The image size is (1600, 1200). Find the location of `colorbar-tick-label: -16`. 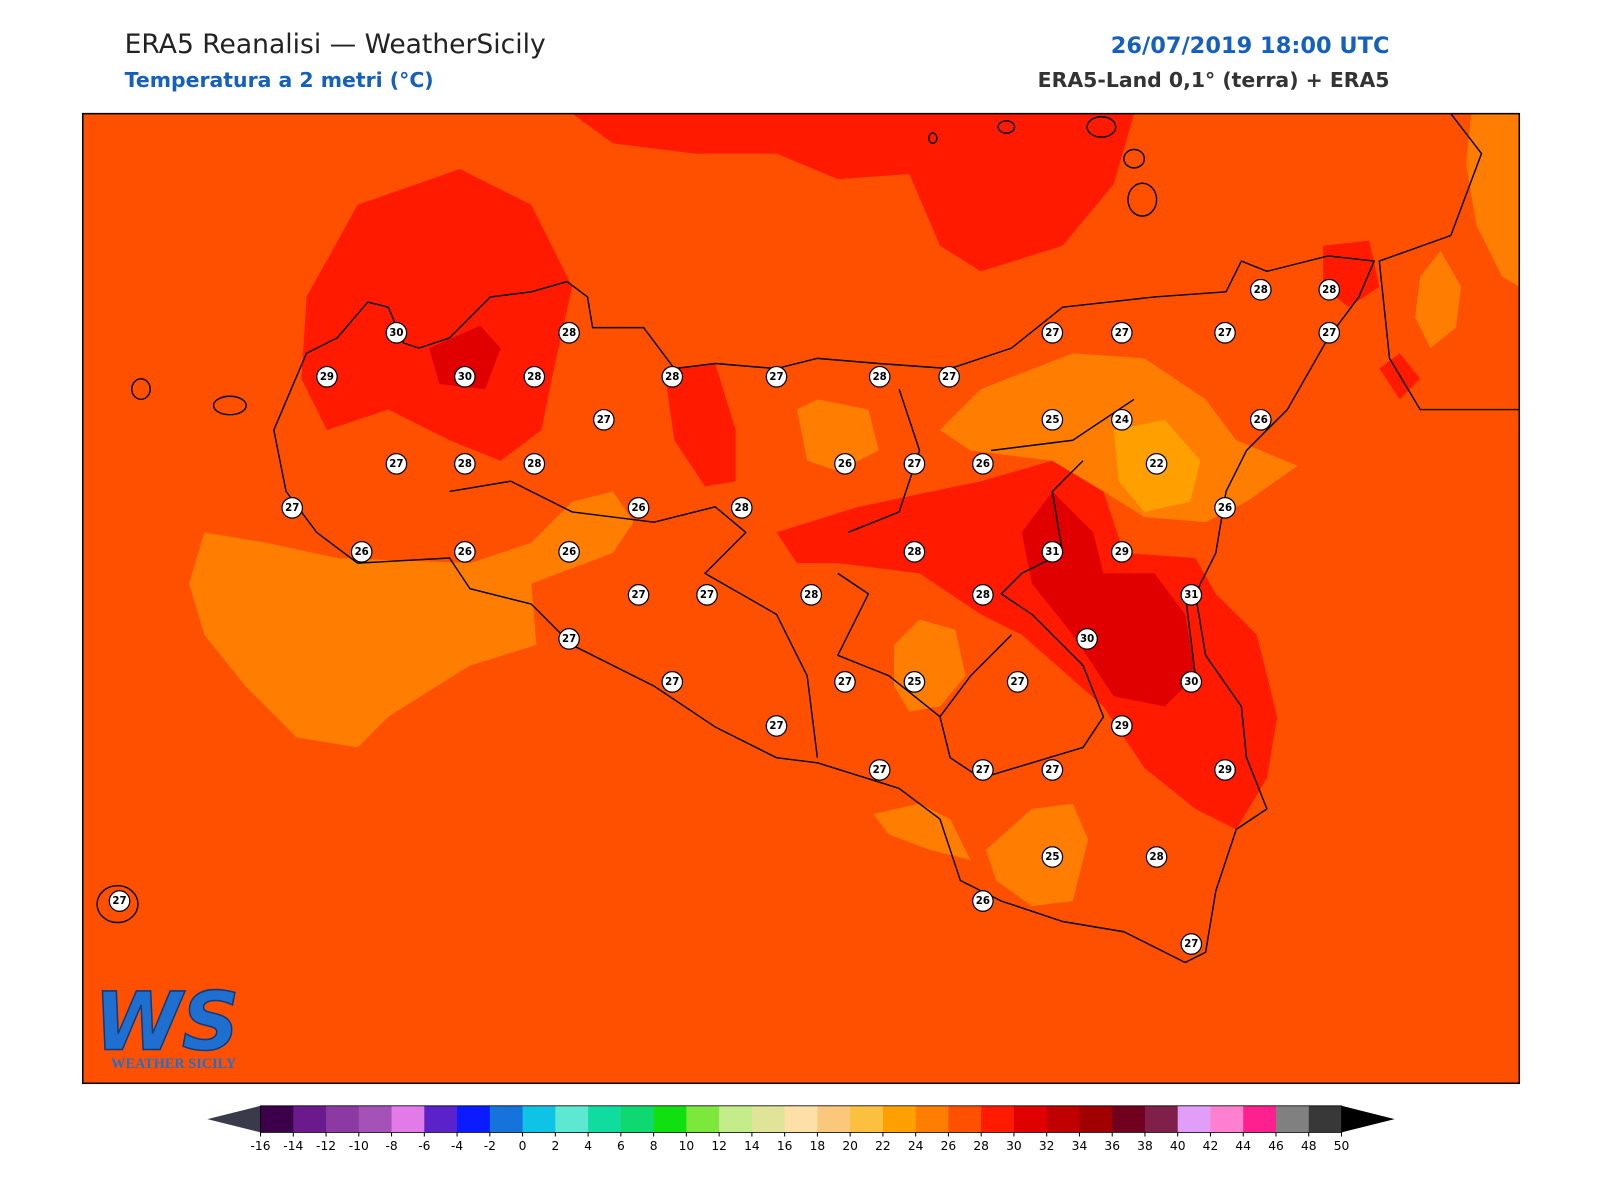

colorbar-tick-label: -16 is located at coordinates (261, 1146).